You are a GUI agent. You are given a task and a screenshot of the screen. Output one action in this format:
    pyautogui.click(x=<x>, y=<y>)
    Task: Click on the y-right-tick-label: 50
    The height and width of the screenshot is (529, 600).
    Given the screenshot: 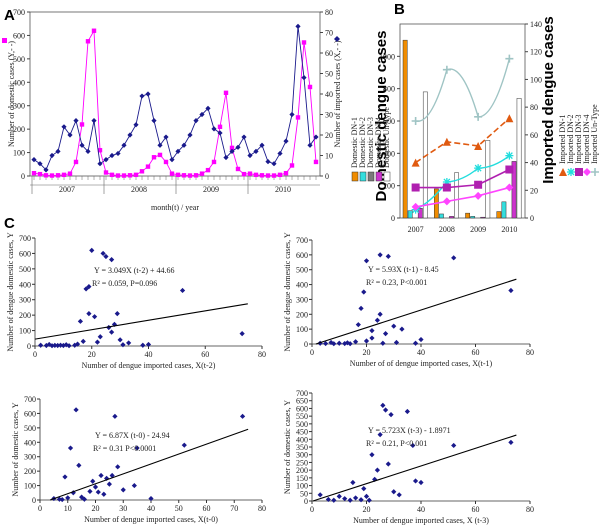 What is the action you would take?
    pyautogui.click(x=329, y=74)
    